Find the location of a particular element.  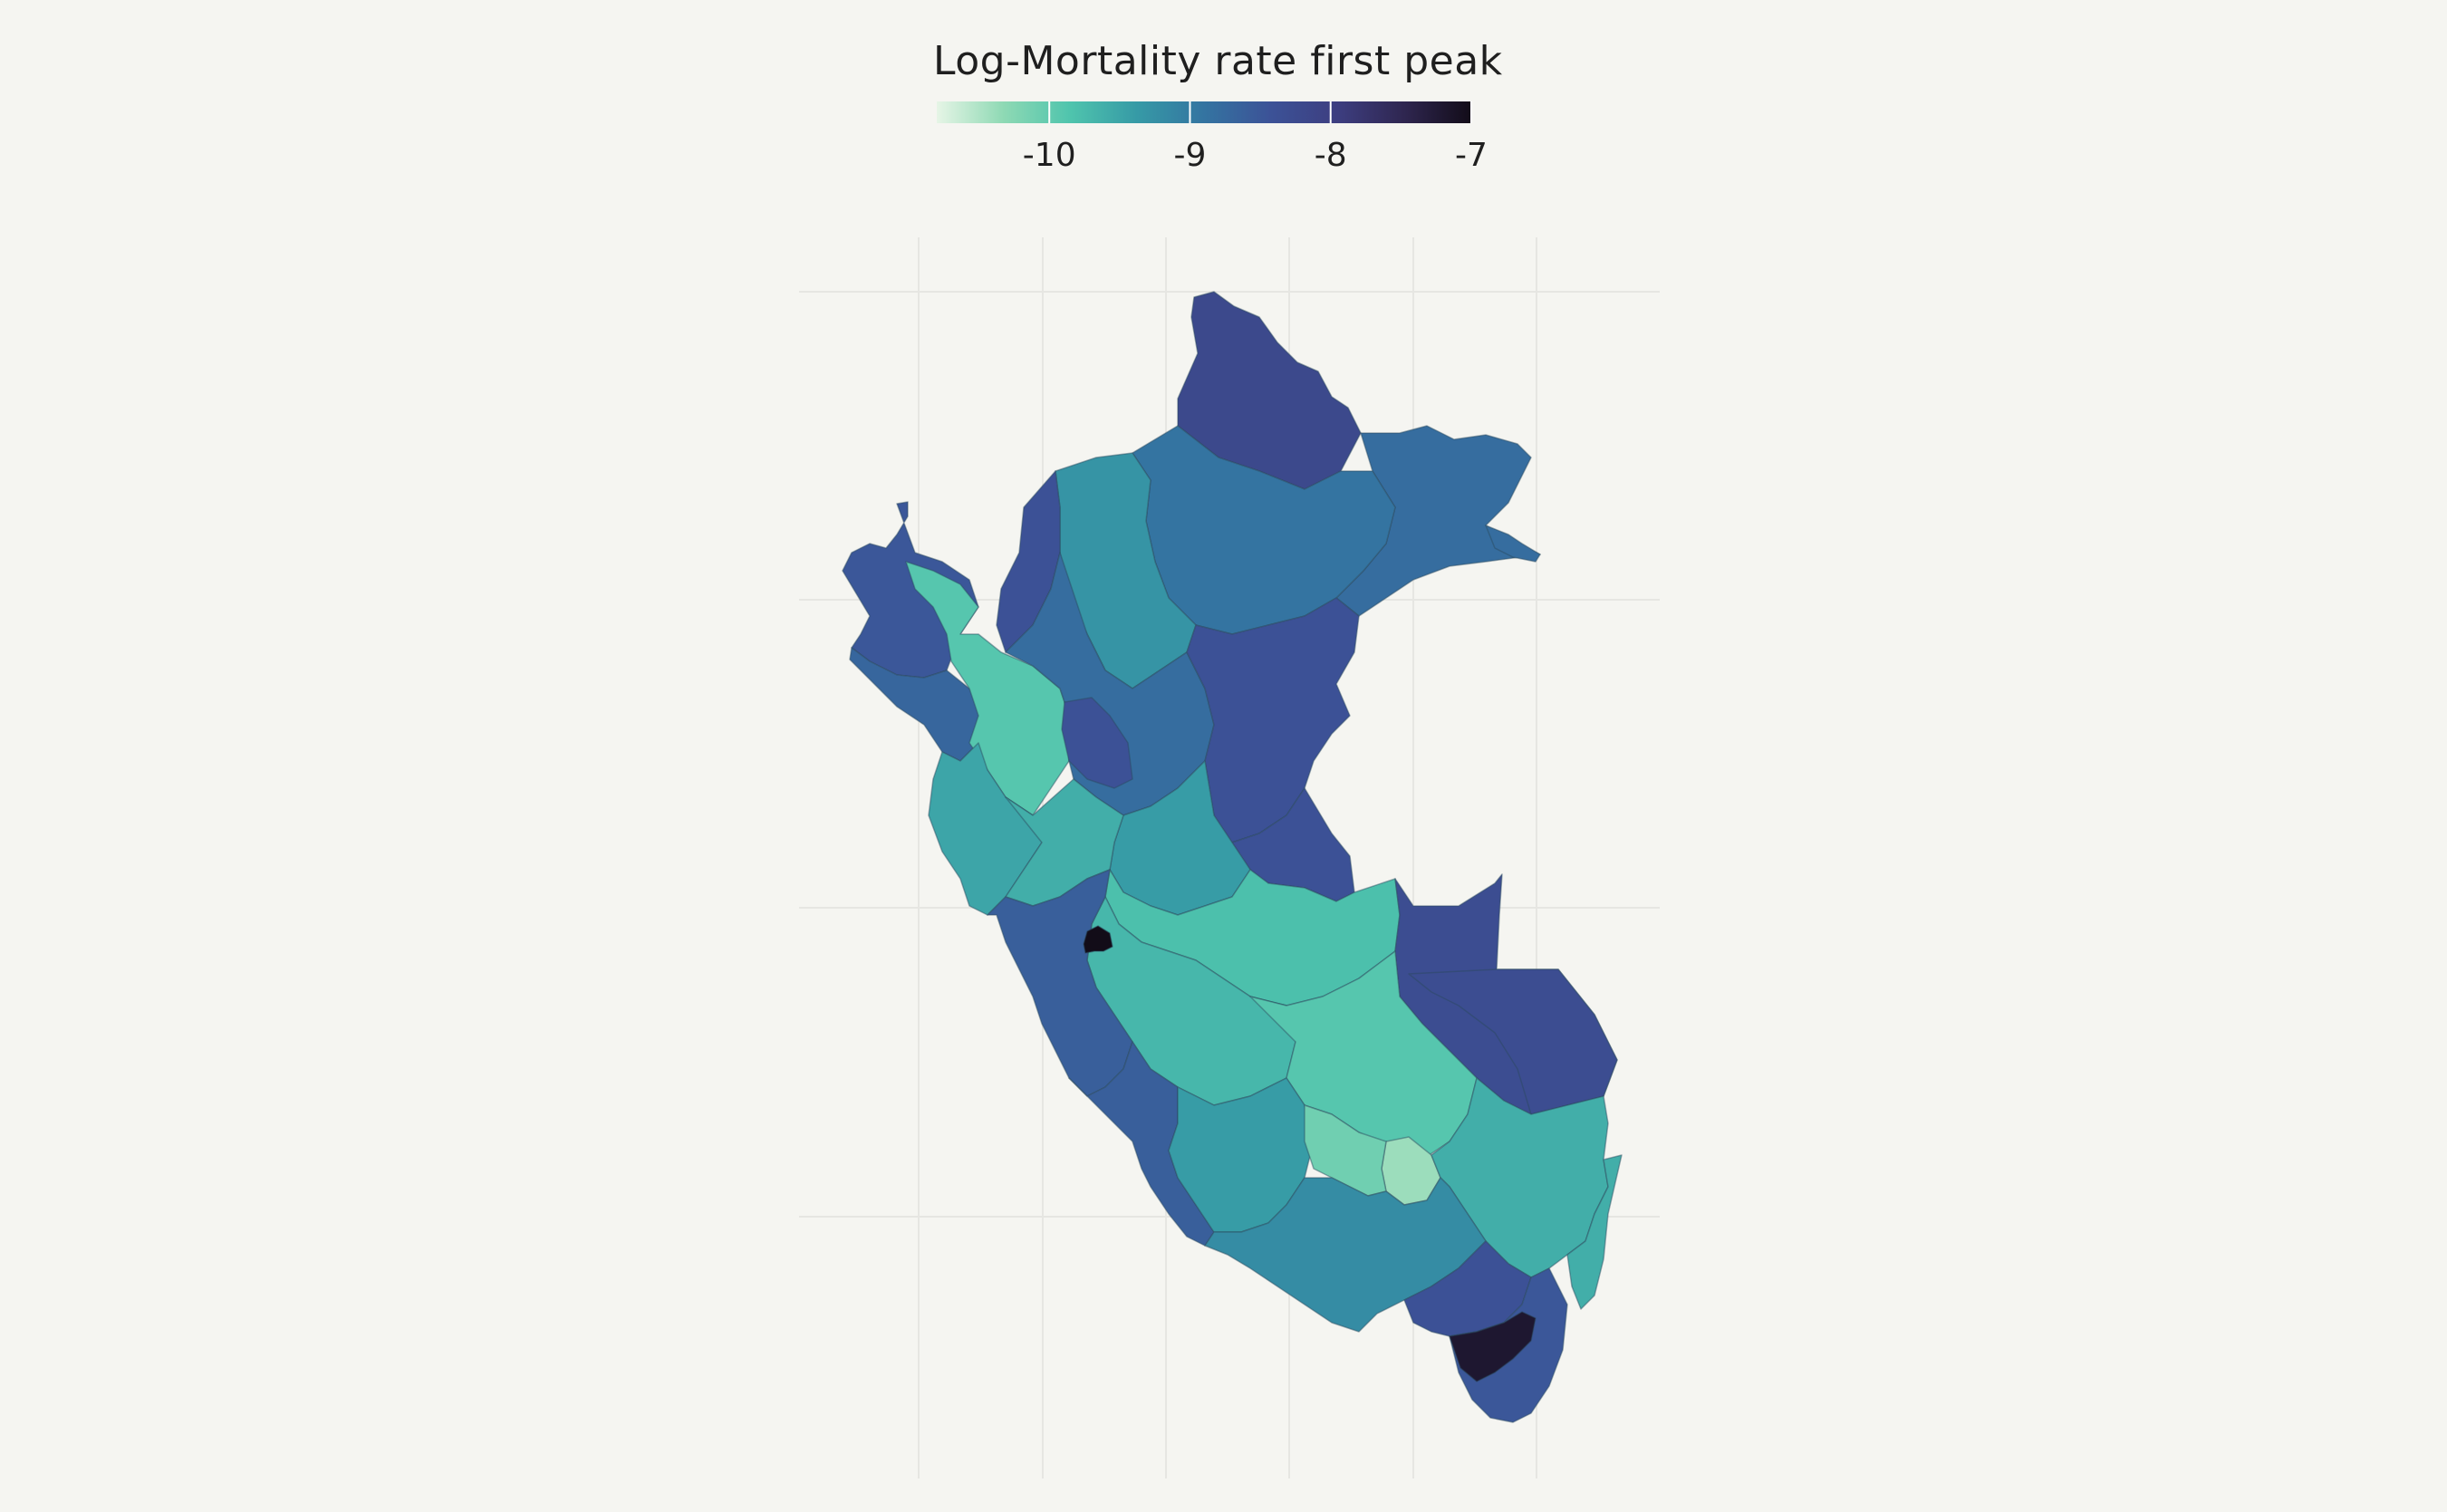

region-arequipa is located at coordinates (1345, 1255).